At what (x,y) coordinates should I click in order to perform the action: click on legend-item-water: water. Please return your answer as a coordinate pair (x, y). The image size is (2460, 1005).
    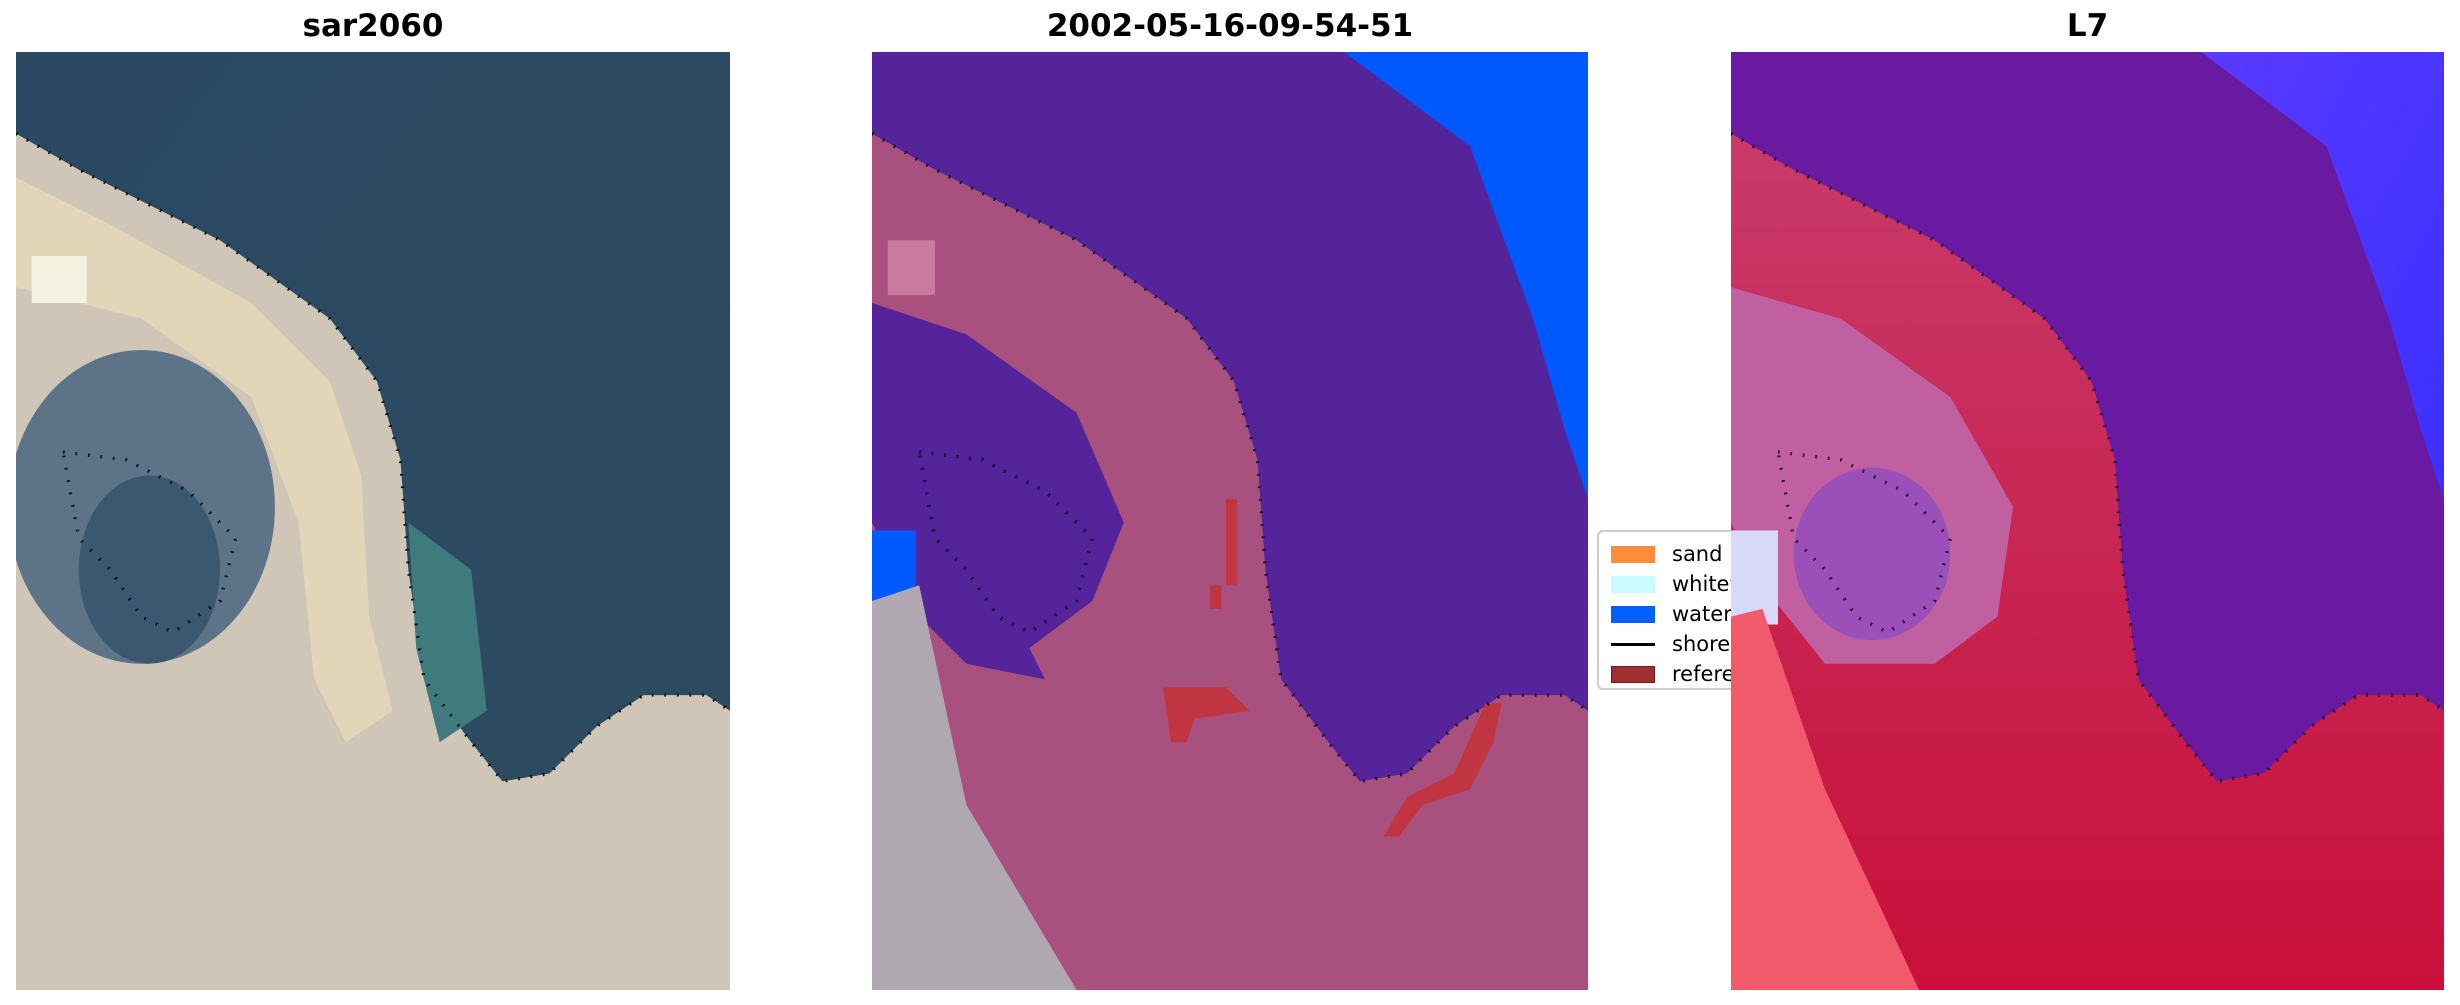
    Looking at the image, I should click on (1671, 614).